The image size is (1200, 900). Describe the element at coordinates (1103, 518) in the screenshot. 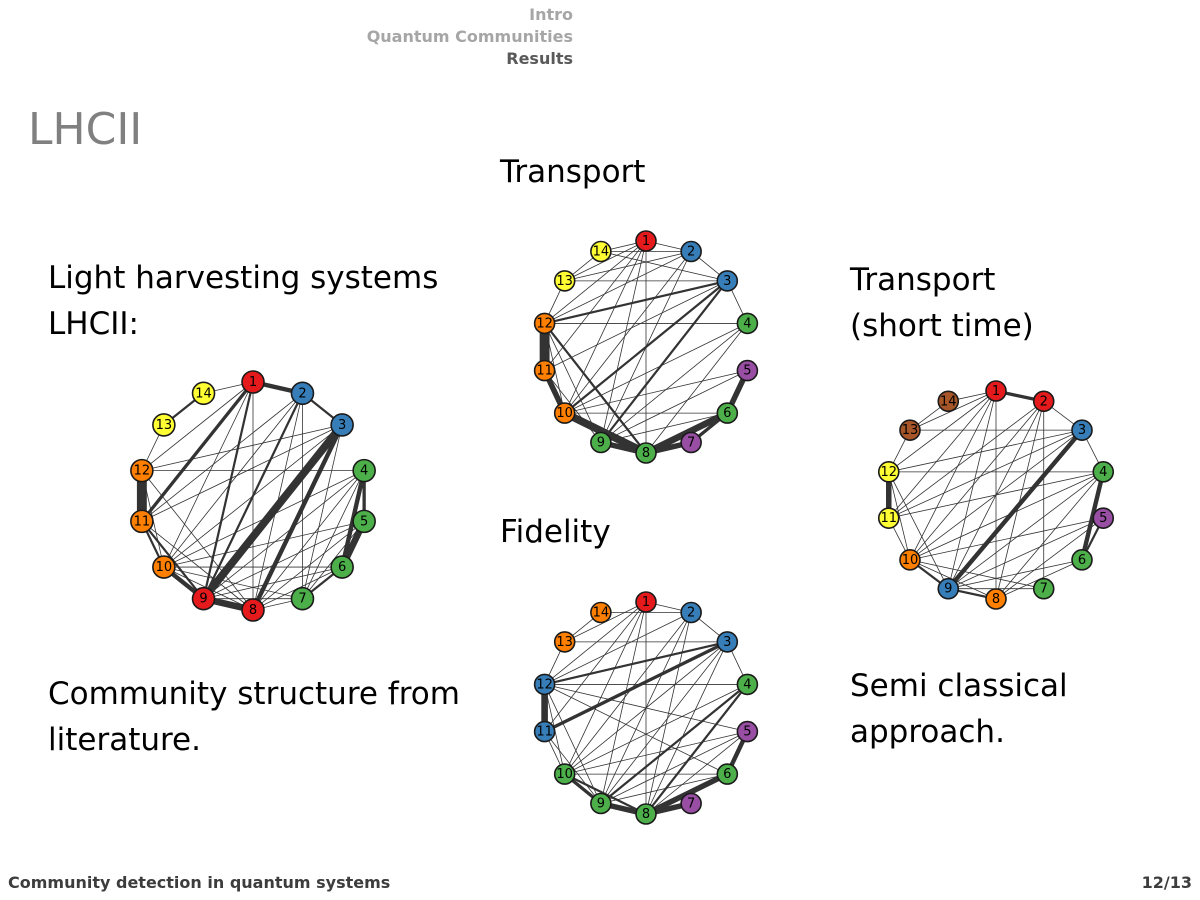

I see `semiclassical-node-5: 5` at that location.